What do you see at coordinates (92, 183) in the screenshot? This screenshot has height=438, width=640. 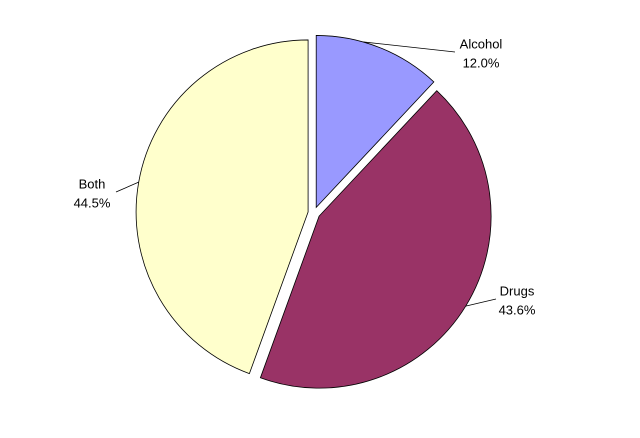 I see `slice-label: Both` at bounding box center [92, 183].